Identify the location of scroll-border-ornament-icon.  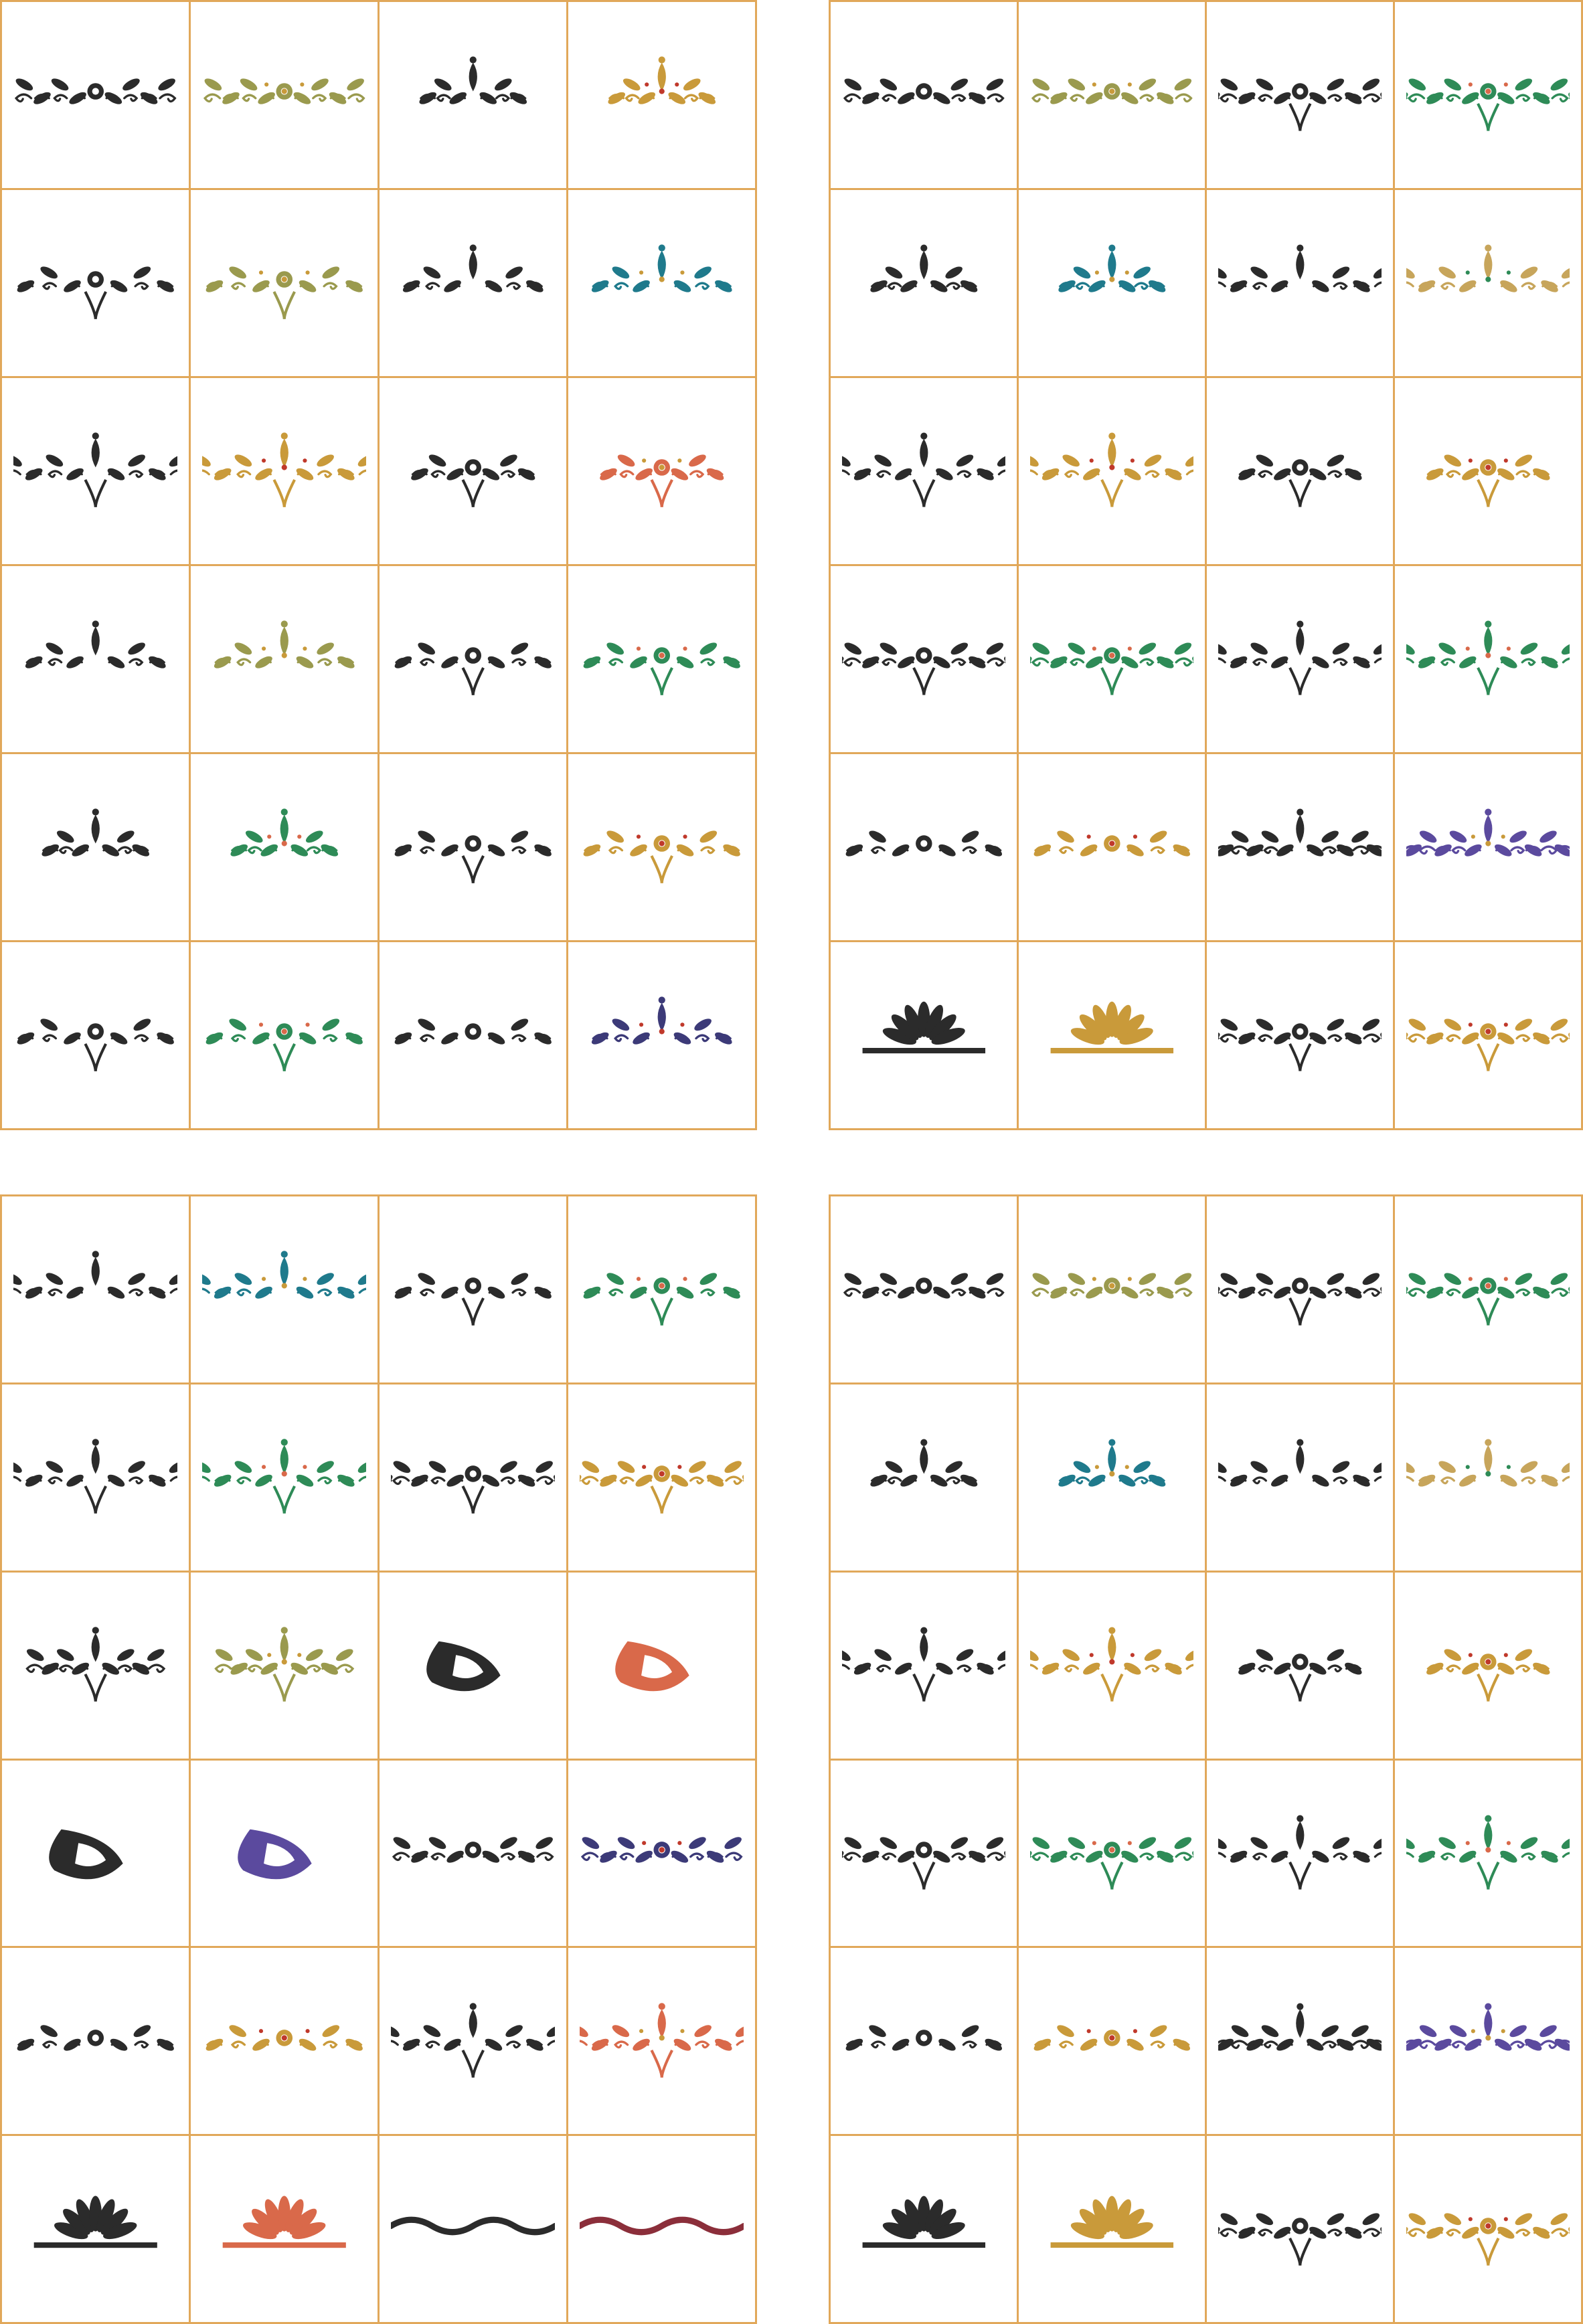
(284, 91).